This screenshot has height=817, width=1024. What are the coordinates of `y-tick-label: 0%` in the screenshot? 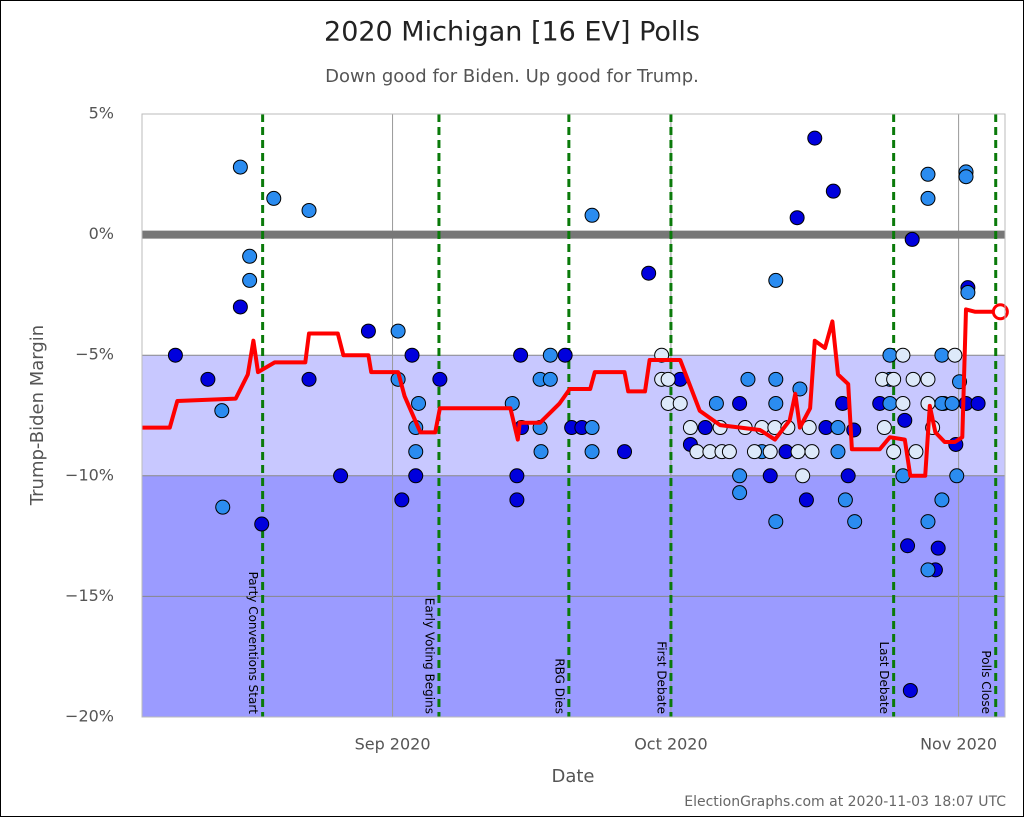 It's located at (101, 233).